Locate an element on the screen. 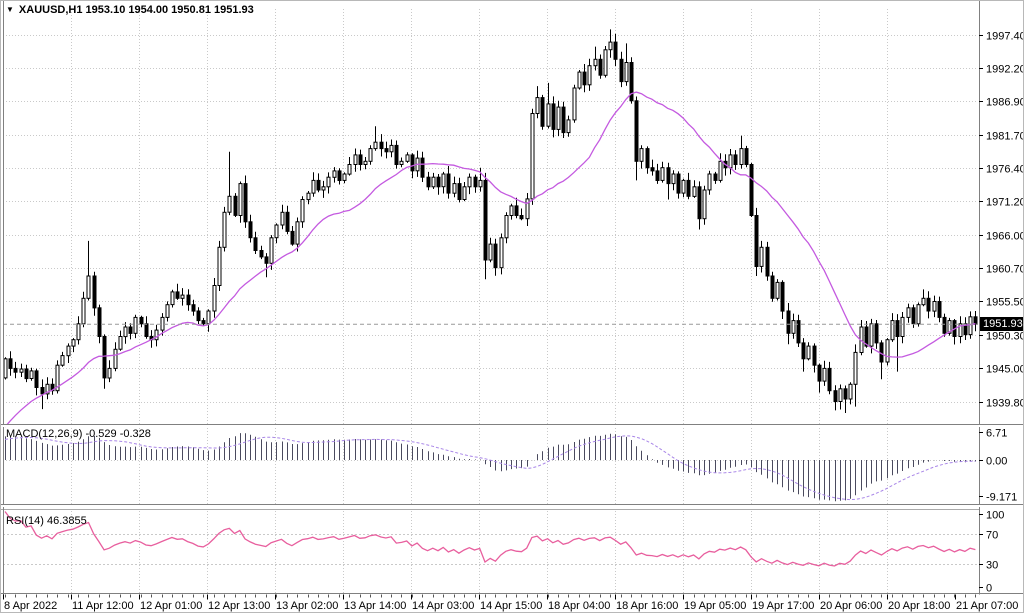 The width and height of the screenshot is (1024, 613). current-price-tag: 1951.93 is located at coordinates (1001, 324).